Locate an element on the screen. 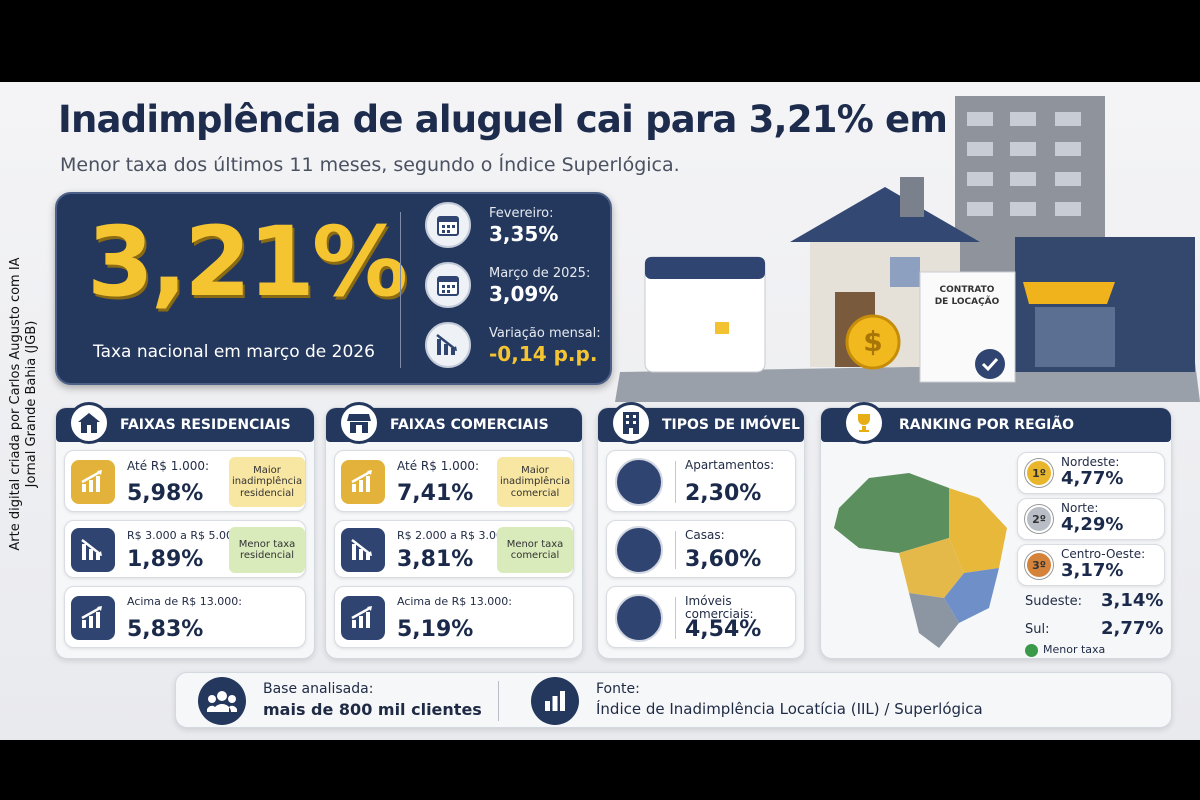 Image resolution: width=1200 pixels, height=800 pixels. rank-name: Norte: is located at coordinates (1080, 508).